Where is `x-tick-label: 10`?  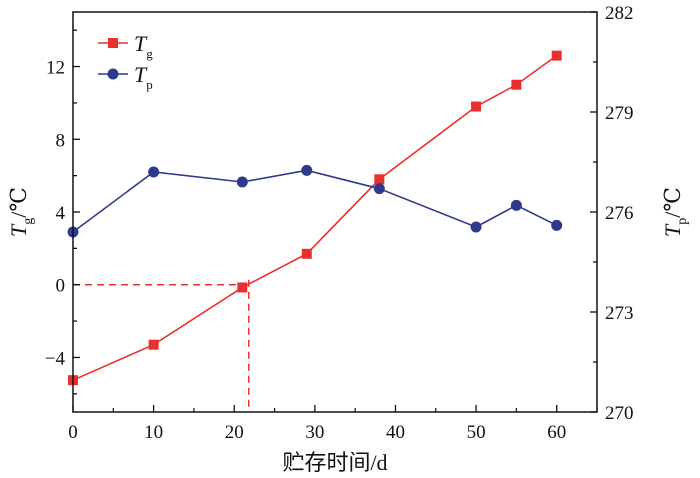 x-tick-label: 10 is located at coordinates (153, 432).